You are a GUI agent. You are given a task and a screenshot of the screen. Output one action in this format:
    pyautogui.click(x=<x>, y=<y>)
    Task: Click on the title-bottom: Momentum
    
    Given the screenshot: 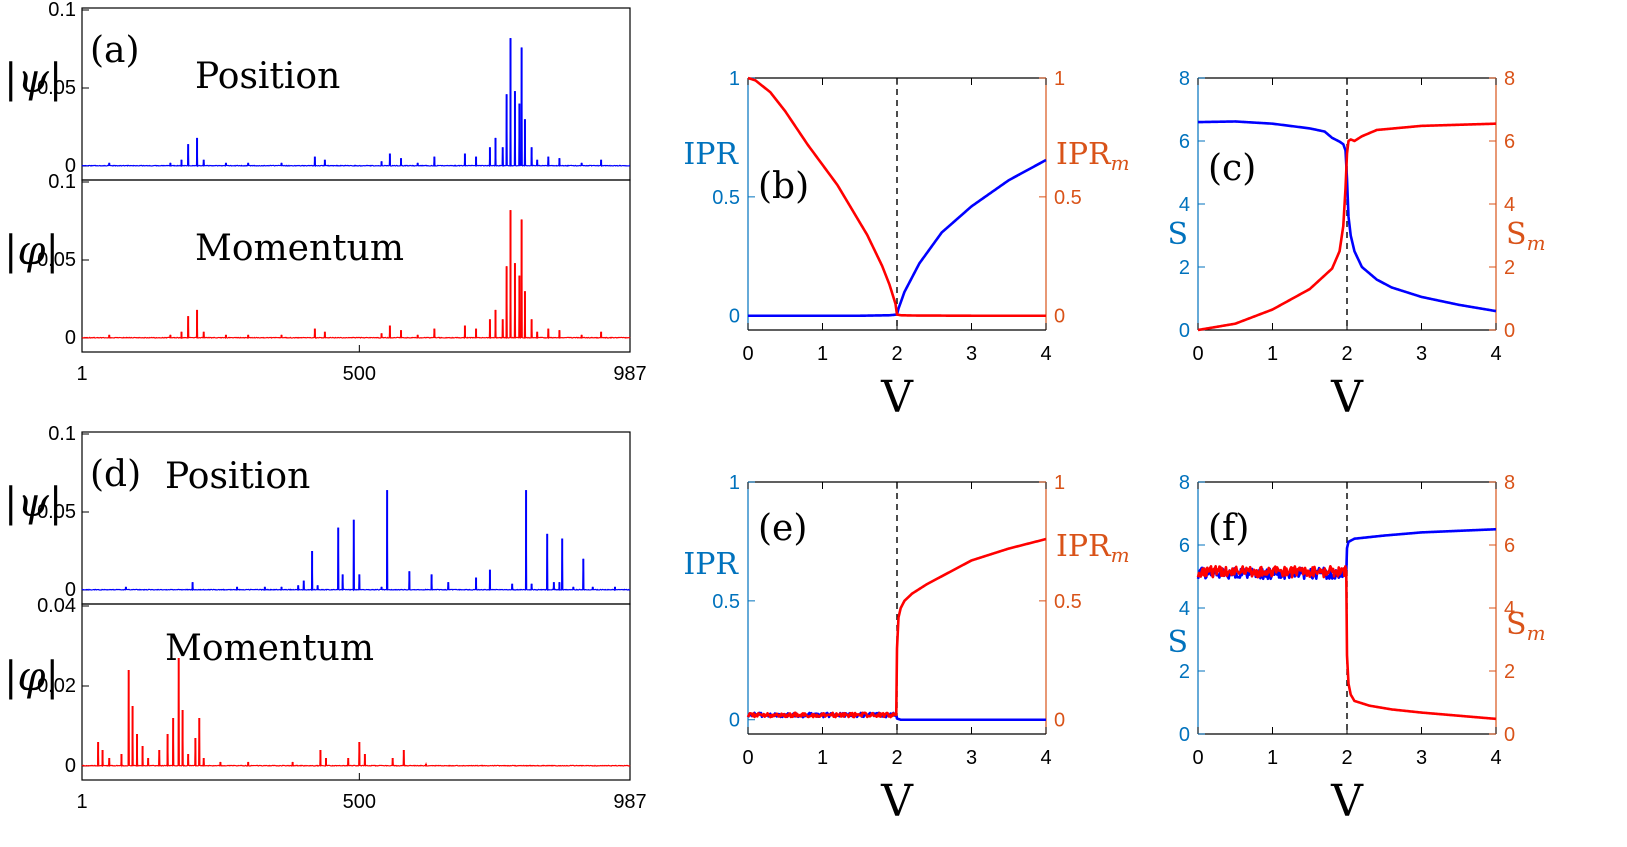 What is the action you would take?
    pyautogui.click(x=269, y=648)
    